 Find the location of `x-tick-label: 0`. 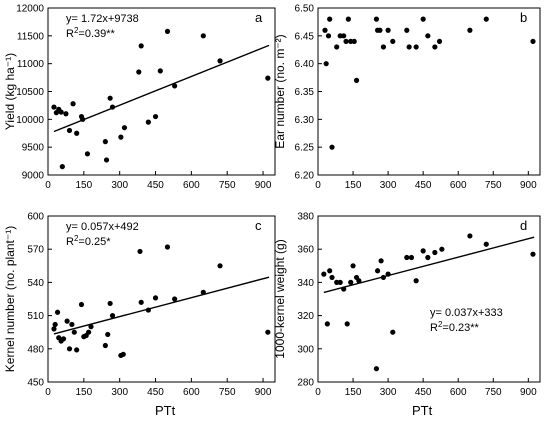

x-tick-label: 0 is located at coordinates (318, 185).